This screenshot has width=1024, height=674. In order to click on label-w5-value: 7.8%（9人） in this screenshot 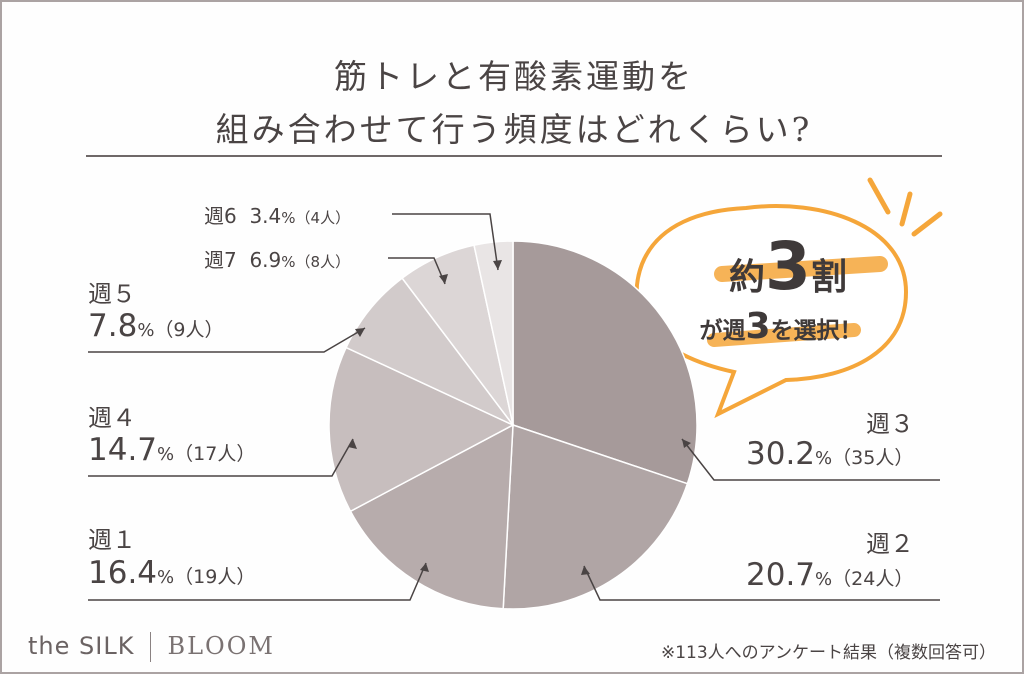, I will do `click(156, 326)`.